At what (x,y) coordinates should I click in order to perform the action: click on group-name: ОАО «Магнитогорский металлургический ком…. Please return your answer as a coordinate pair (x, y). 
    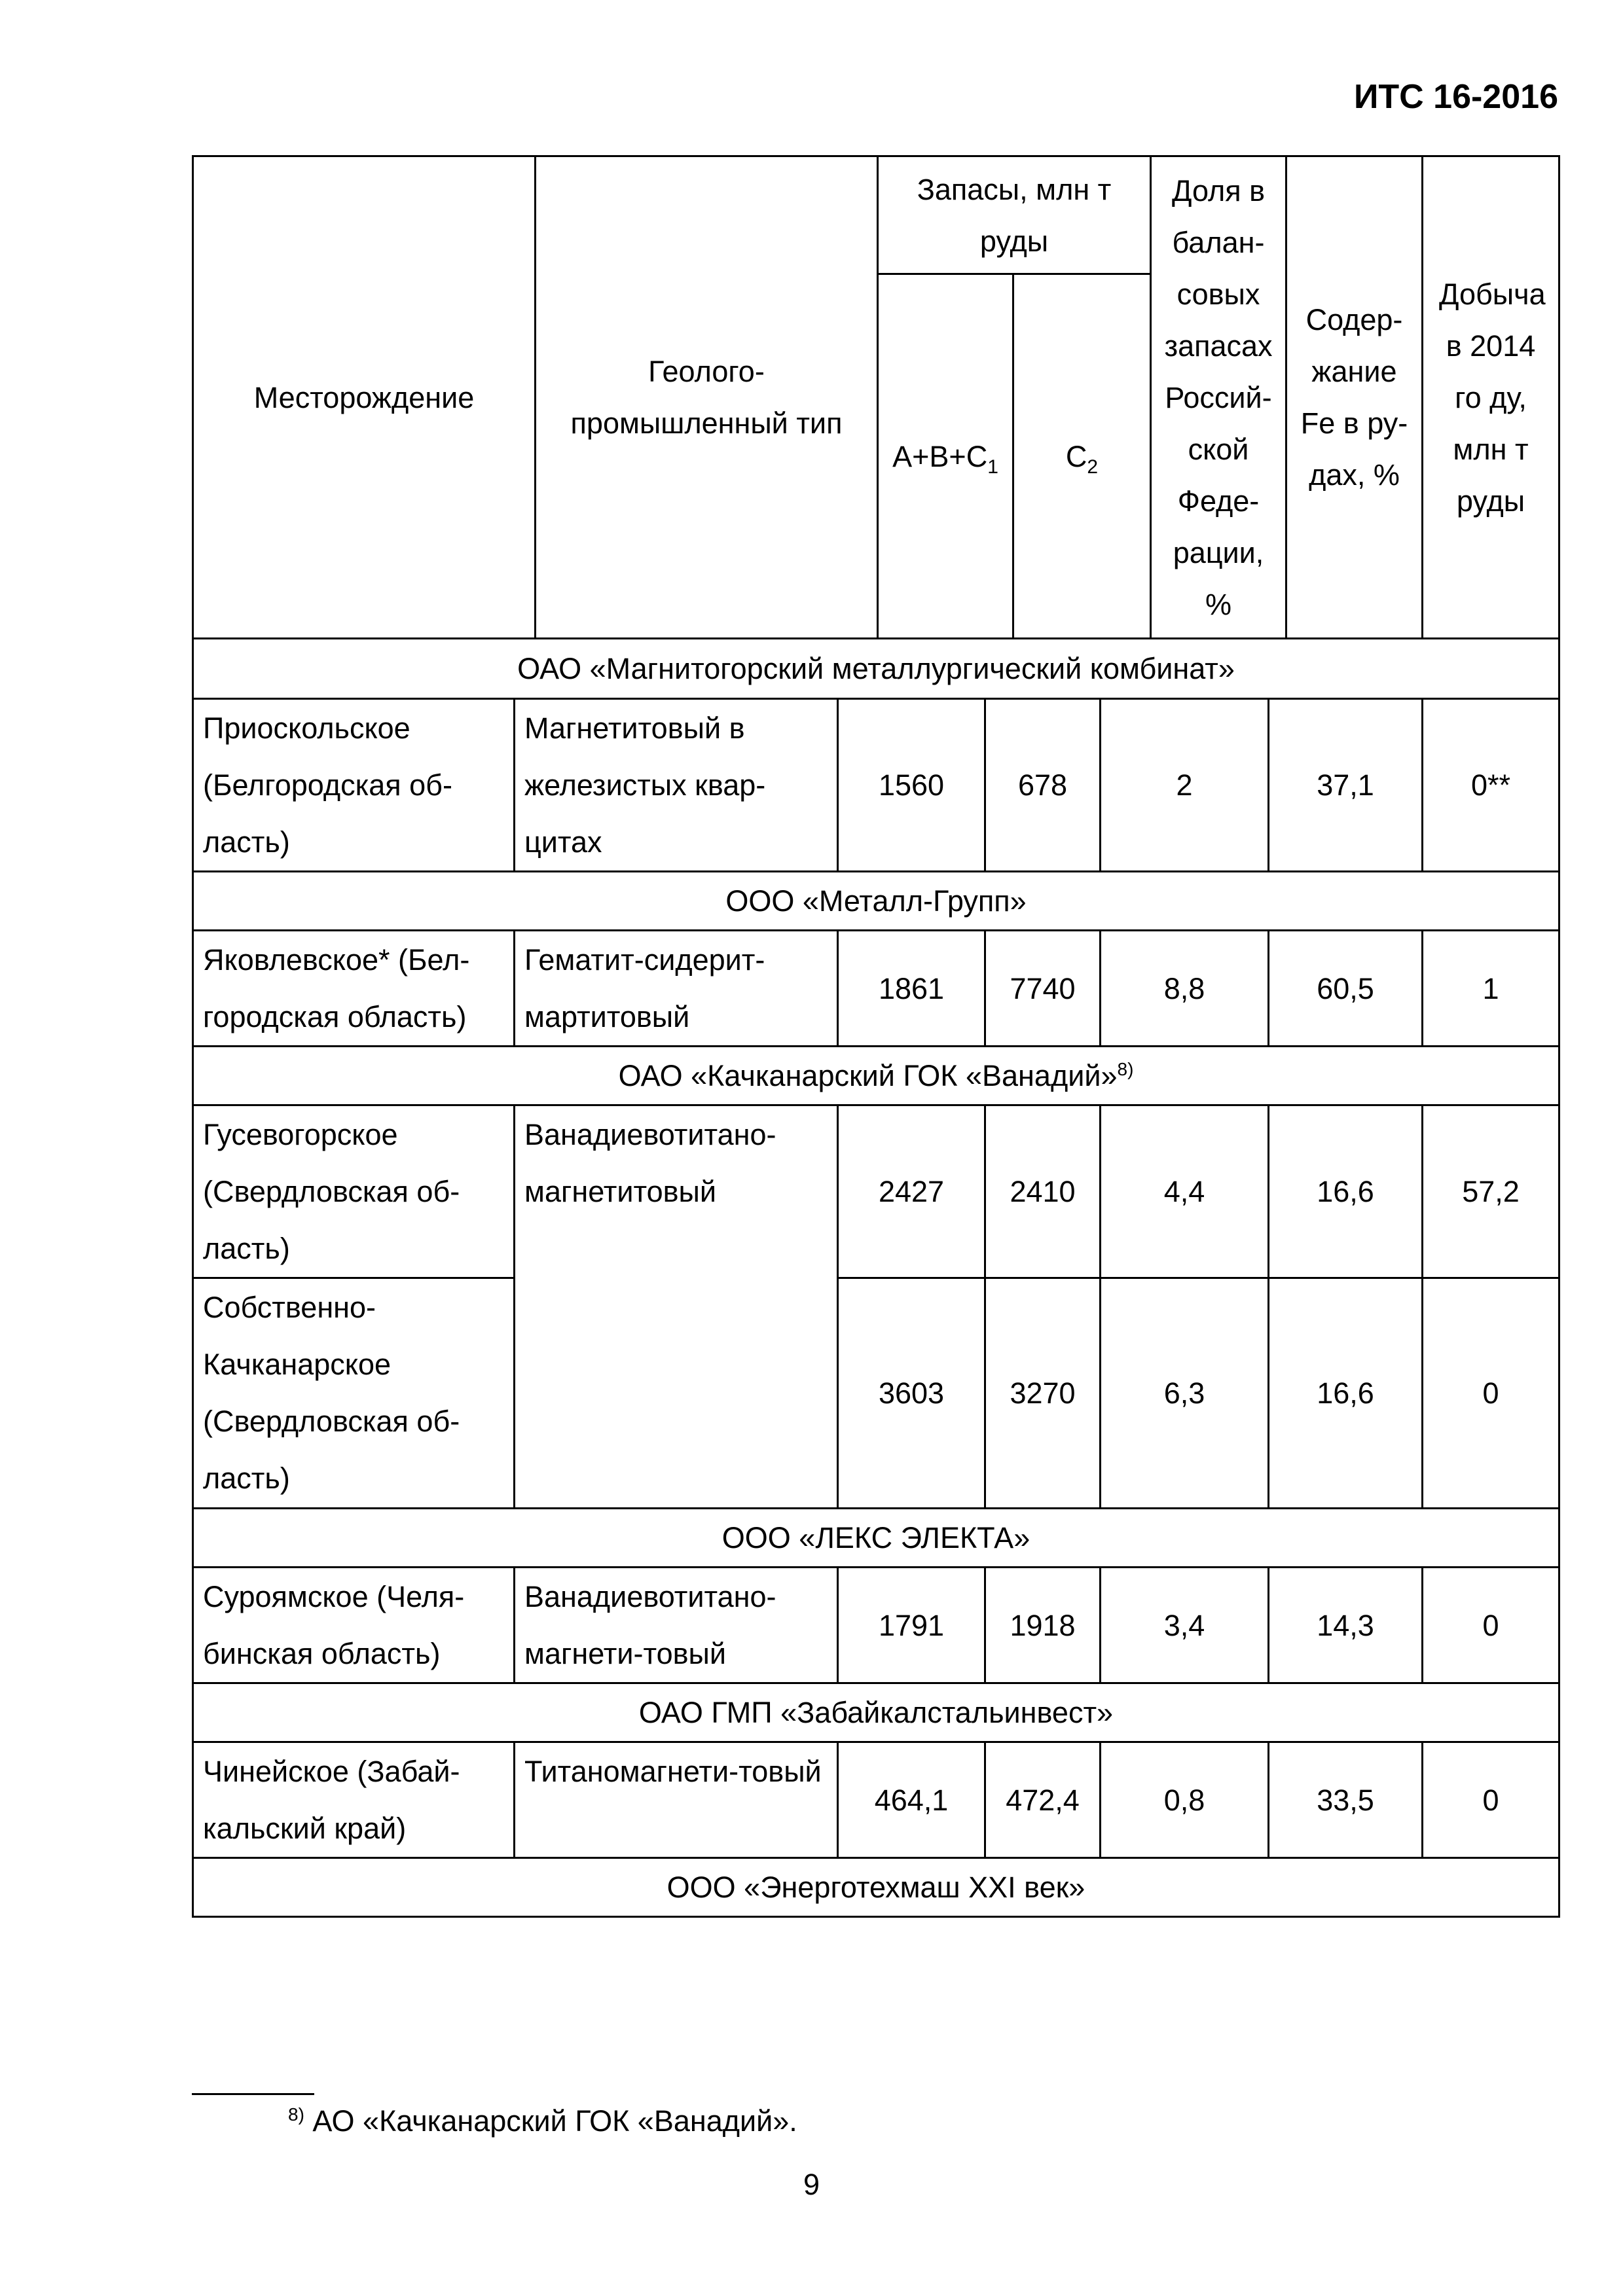
    Looking at the image, I should click on (876, 668).